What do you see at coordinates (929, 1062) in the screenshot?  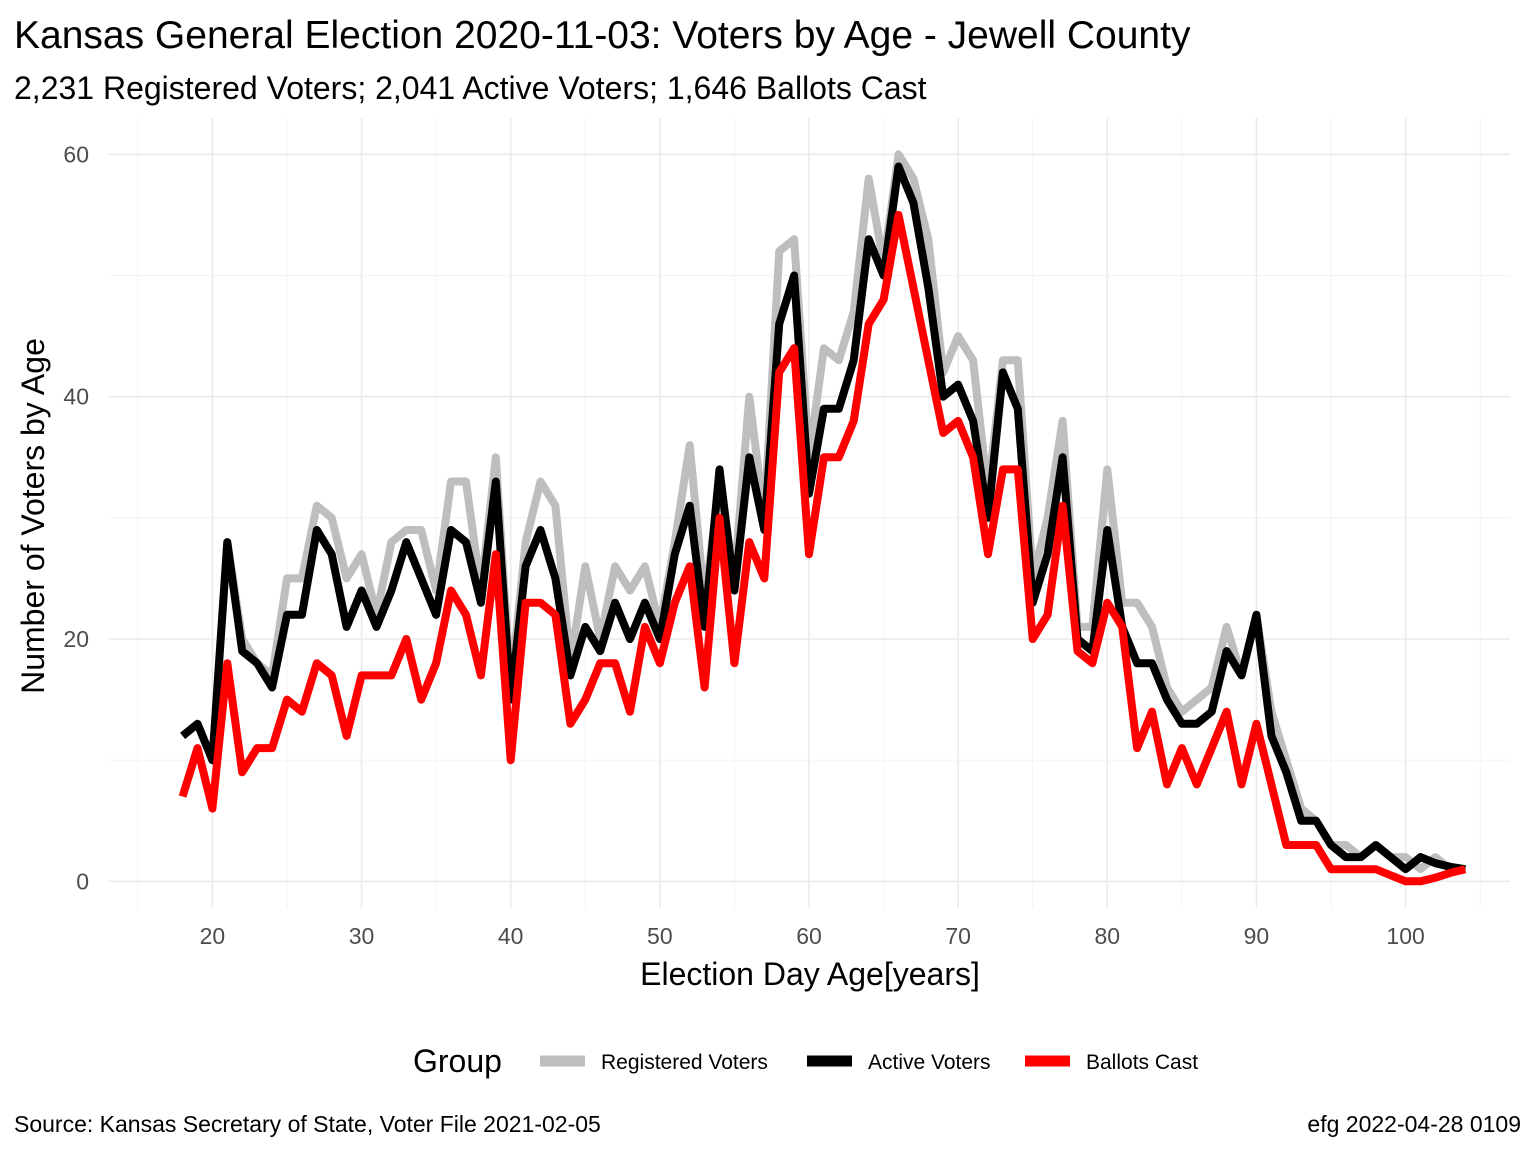 I see `legend-label-active: Active Voters` at bounding box center [929, 1062].